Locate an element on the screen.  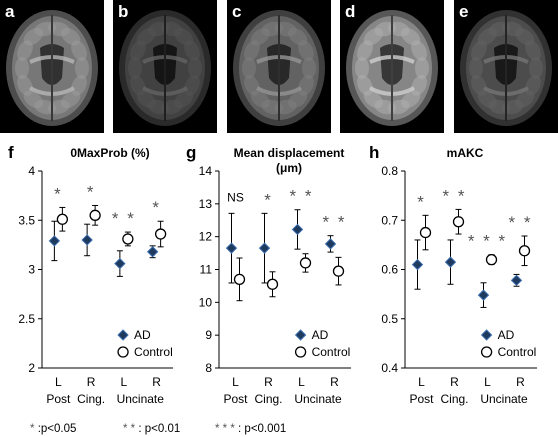
chart-f-y-tick-label: 4 is located at coordinates (31, 171).